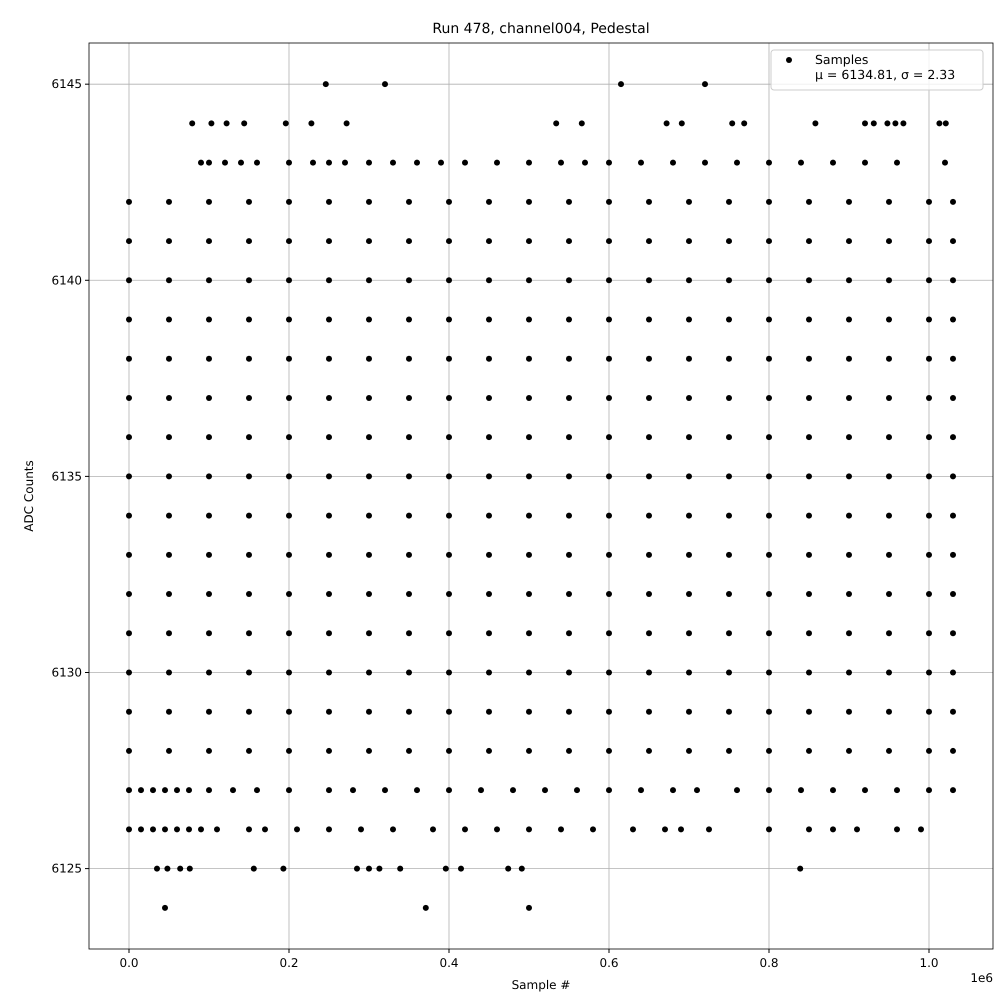  I want to click on x-axis-title: Sample #, so click(541, 985).